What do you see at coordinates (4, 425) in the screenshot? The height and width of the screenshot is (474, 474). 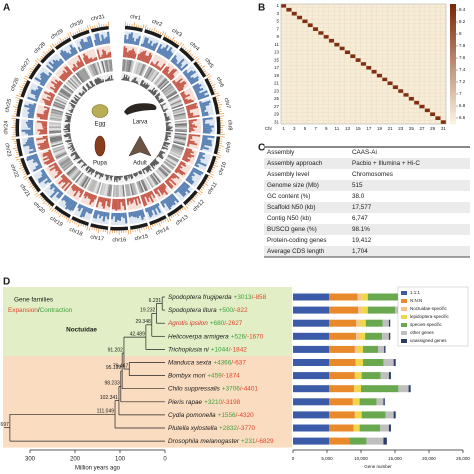 I see `node-age: 344.697` at bounding box center [4, 425].